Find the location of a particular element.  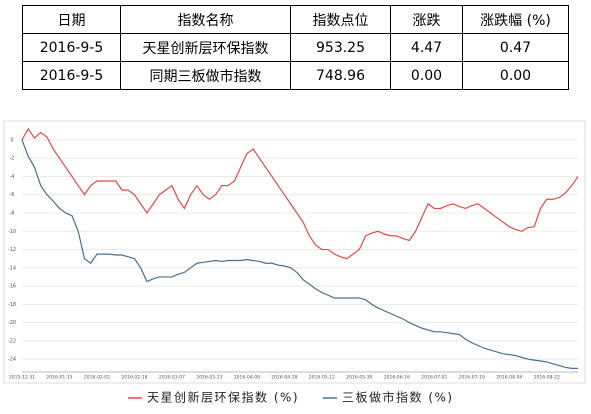

row: 2016-9-5 同期三板做市指数 748.96 0.00 0.00 is located at coordinates (295, 75).